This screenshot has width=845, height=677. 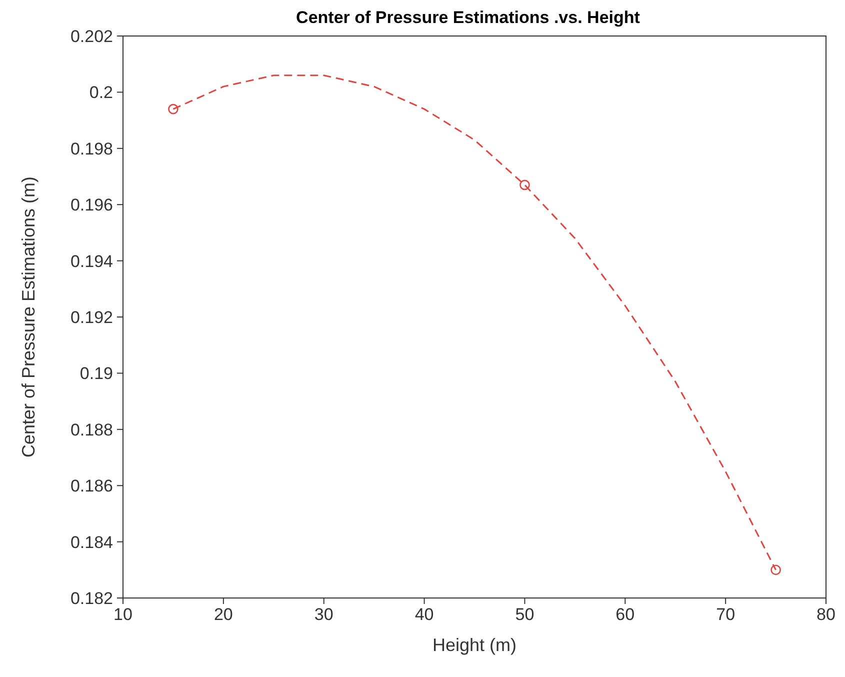 I want to click on y-tick-label: 0.182, so click(x=91, y=598).